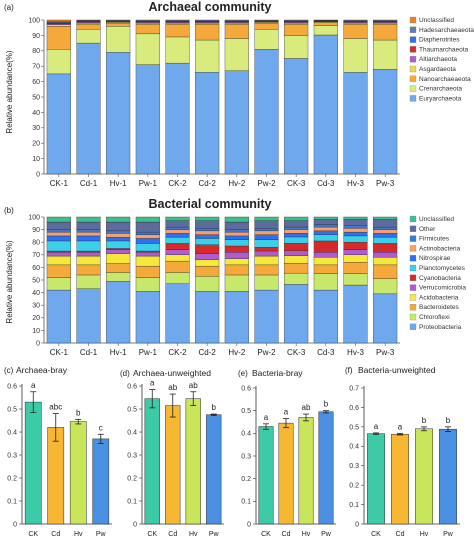 The height and width of the screenshot is (544, 474). I want to click on significance-letter: abc, so click(55, 407).